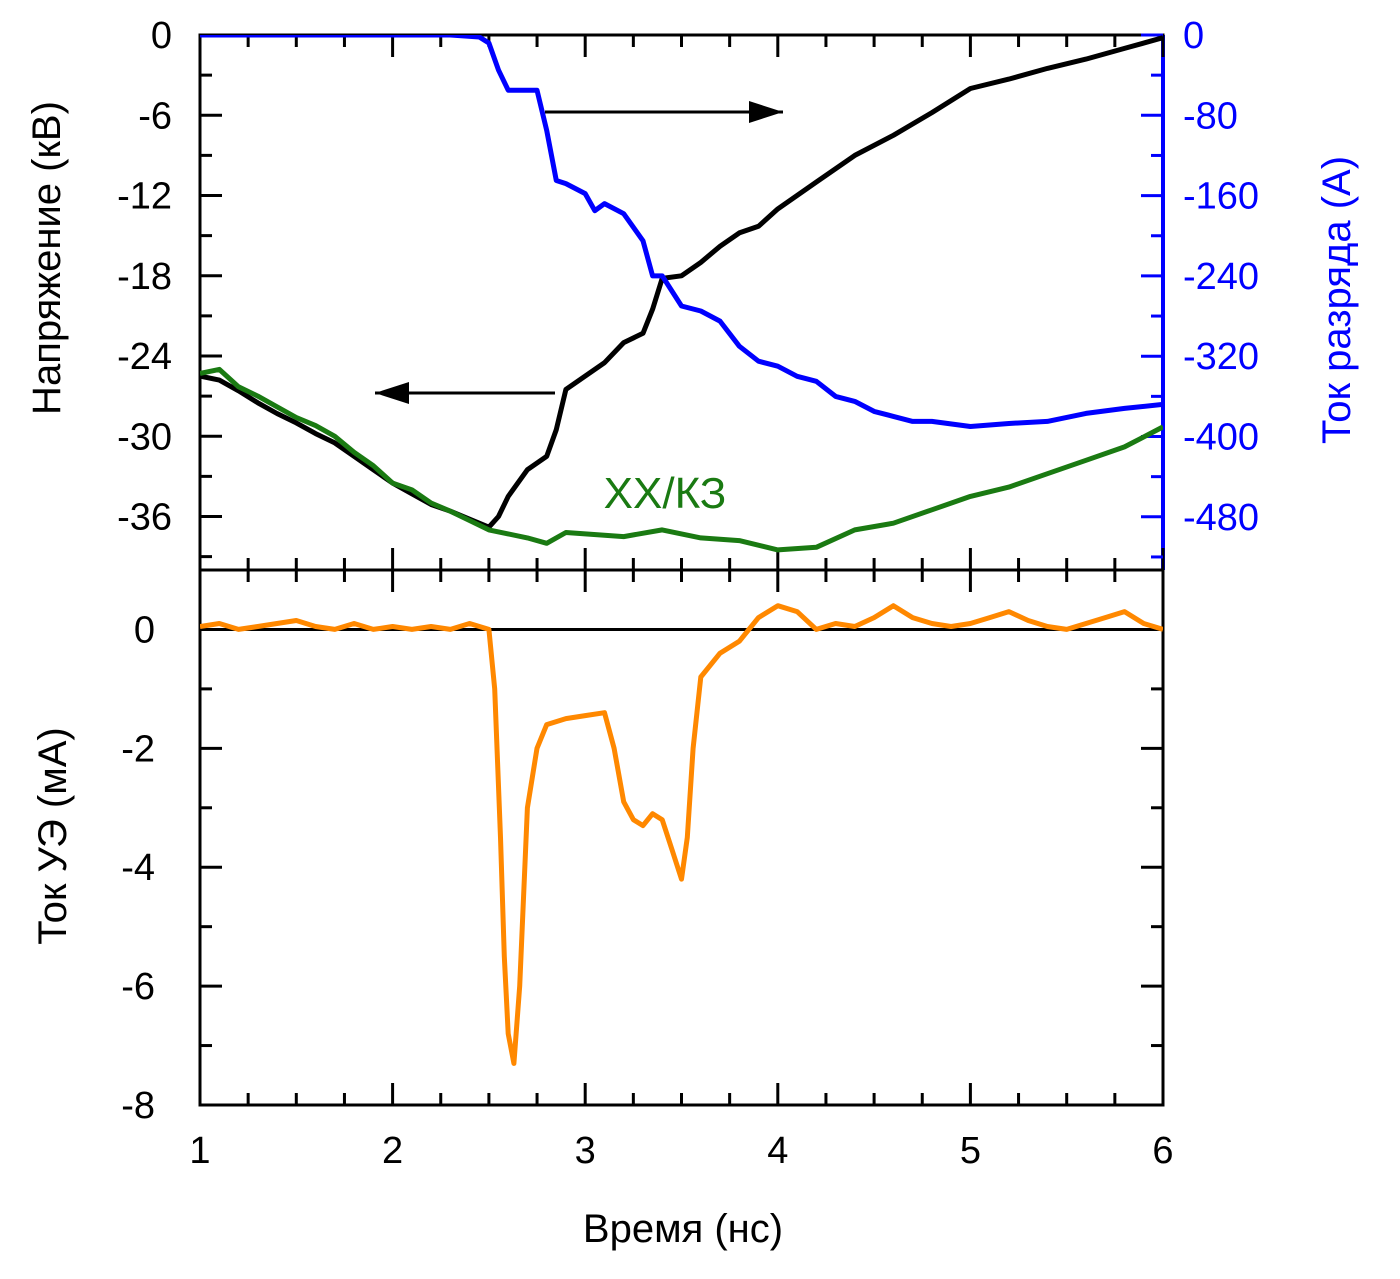 Image resolution: width=1400 pixels, height=1279 pixels. What do you see at coordinates (138, 987) in the screenshot?
I see `bottom-ytick-label: -6` at bounding box center [138, 987].